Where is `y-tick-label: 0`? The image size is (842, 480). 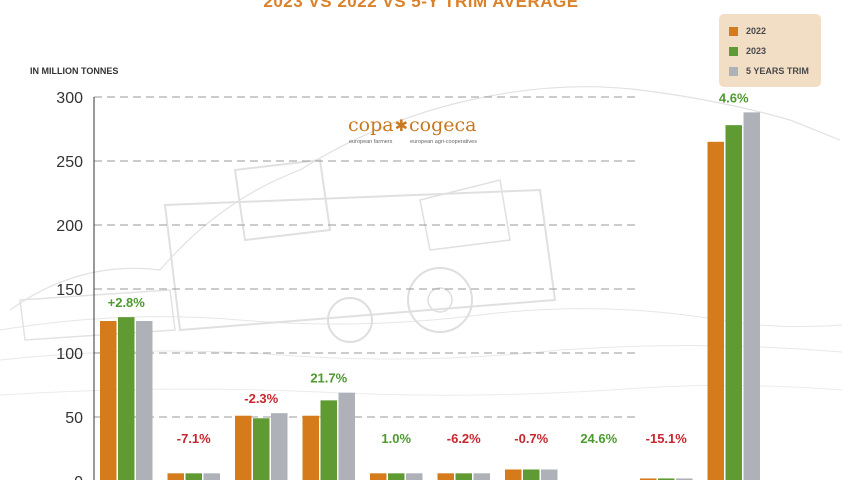
y-tick-label: 0 is located at coordinates (78, 477).